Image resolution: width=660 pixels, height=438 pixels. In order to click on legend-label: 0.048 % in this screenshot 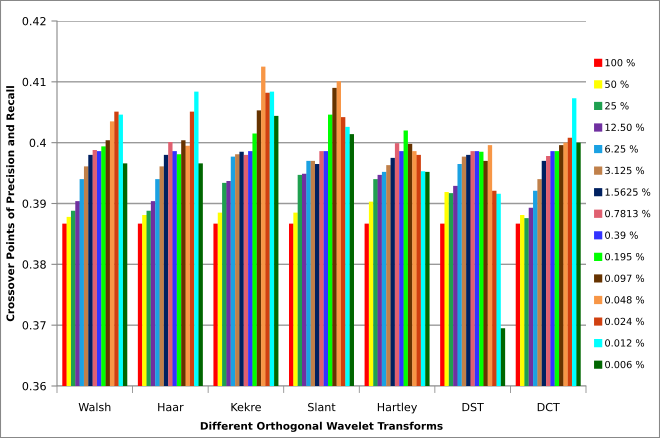, I will do `click(624, 300)`.